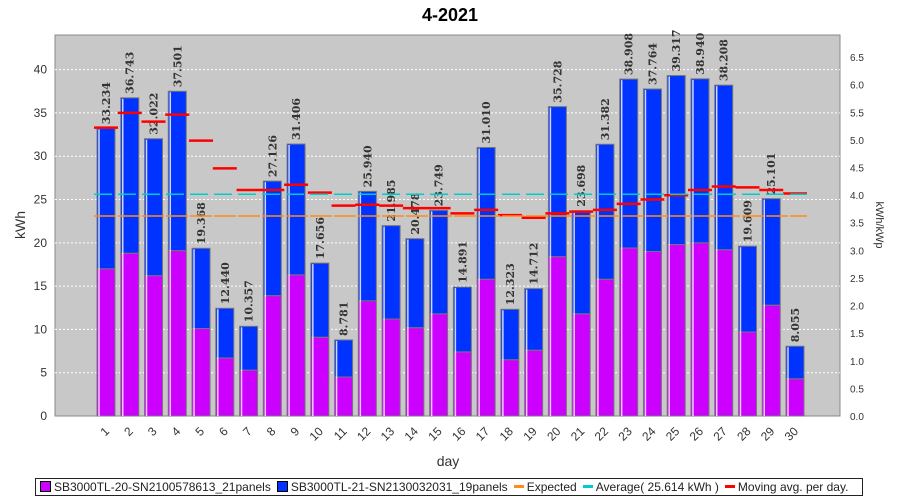 This screenshot has width=900, height=500. What do you see at coordinates (857, 417) in the screenshot?
I see `y2-tick-label: 0.0` at bounding box center [857, 417].